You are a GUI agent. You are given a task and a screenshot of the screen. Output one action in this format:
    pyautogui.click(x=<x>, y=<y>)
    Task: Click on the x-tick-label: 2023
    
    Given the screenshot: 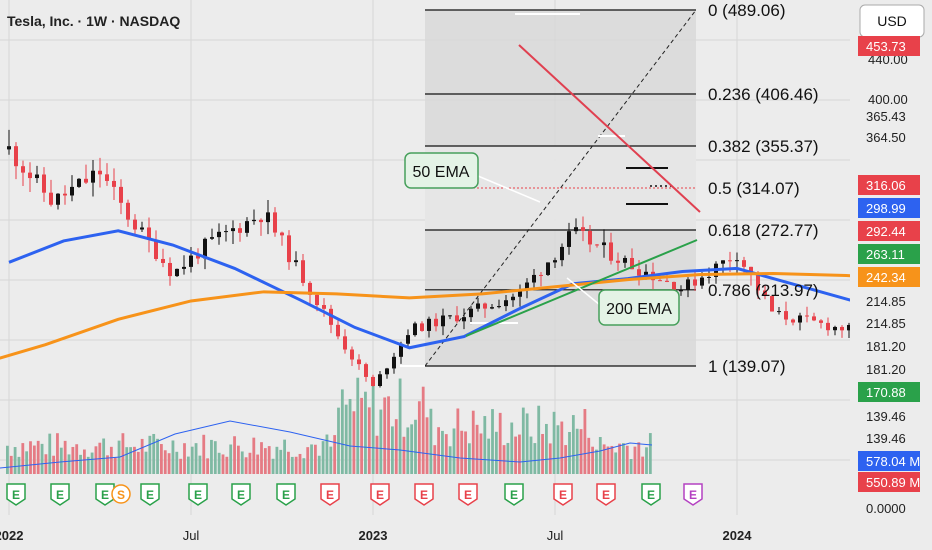 What is the action you would take?
    pyautogui.click(x=373, y=535)
    